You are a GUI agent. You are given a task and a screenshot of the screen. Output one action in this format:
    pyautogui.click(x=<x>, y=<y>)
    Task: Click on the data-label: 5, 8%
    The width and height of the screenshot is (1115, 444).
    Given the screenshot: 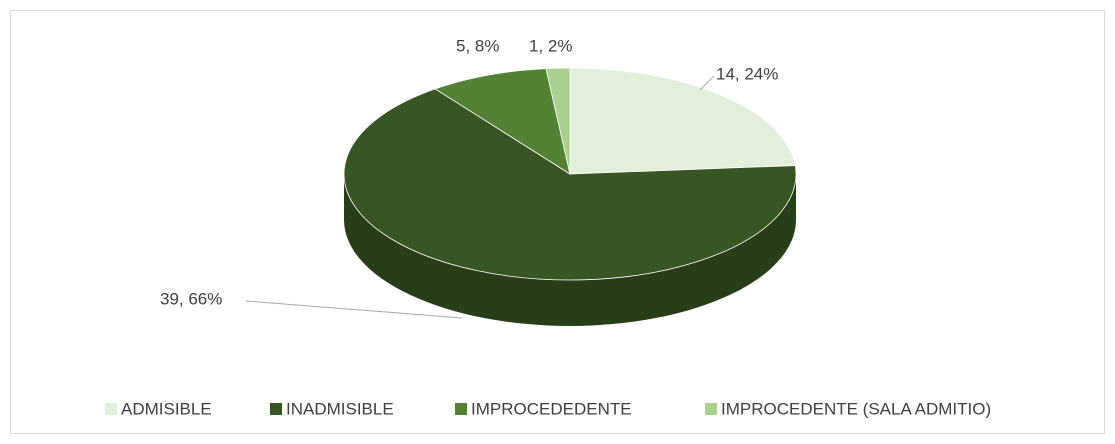 What is the action you would take?
    pyautogui.click(x=477, y=45)
    